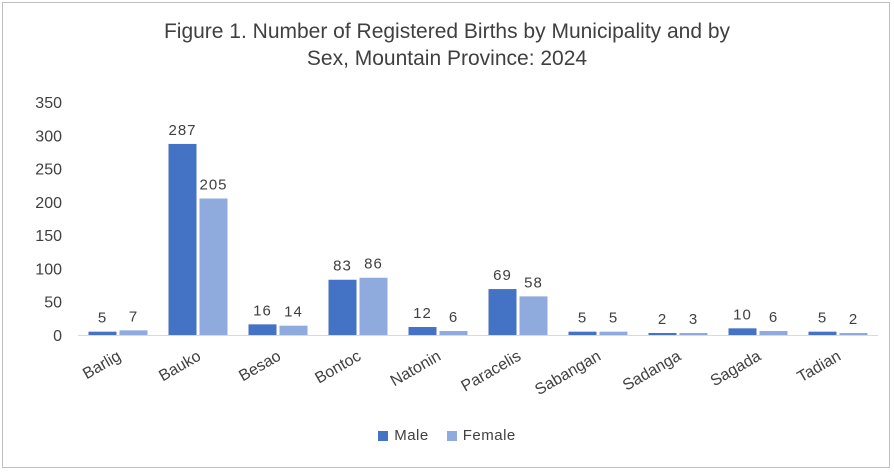 The image size is (894, 472). I want to click on y-tick-label: 0, so click(57, 336).